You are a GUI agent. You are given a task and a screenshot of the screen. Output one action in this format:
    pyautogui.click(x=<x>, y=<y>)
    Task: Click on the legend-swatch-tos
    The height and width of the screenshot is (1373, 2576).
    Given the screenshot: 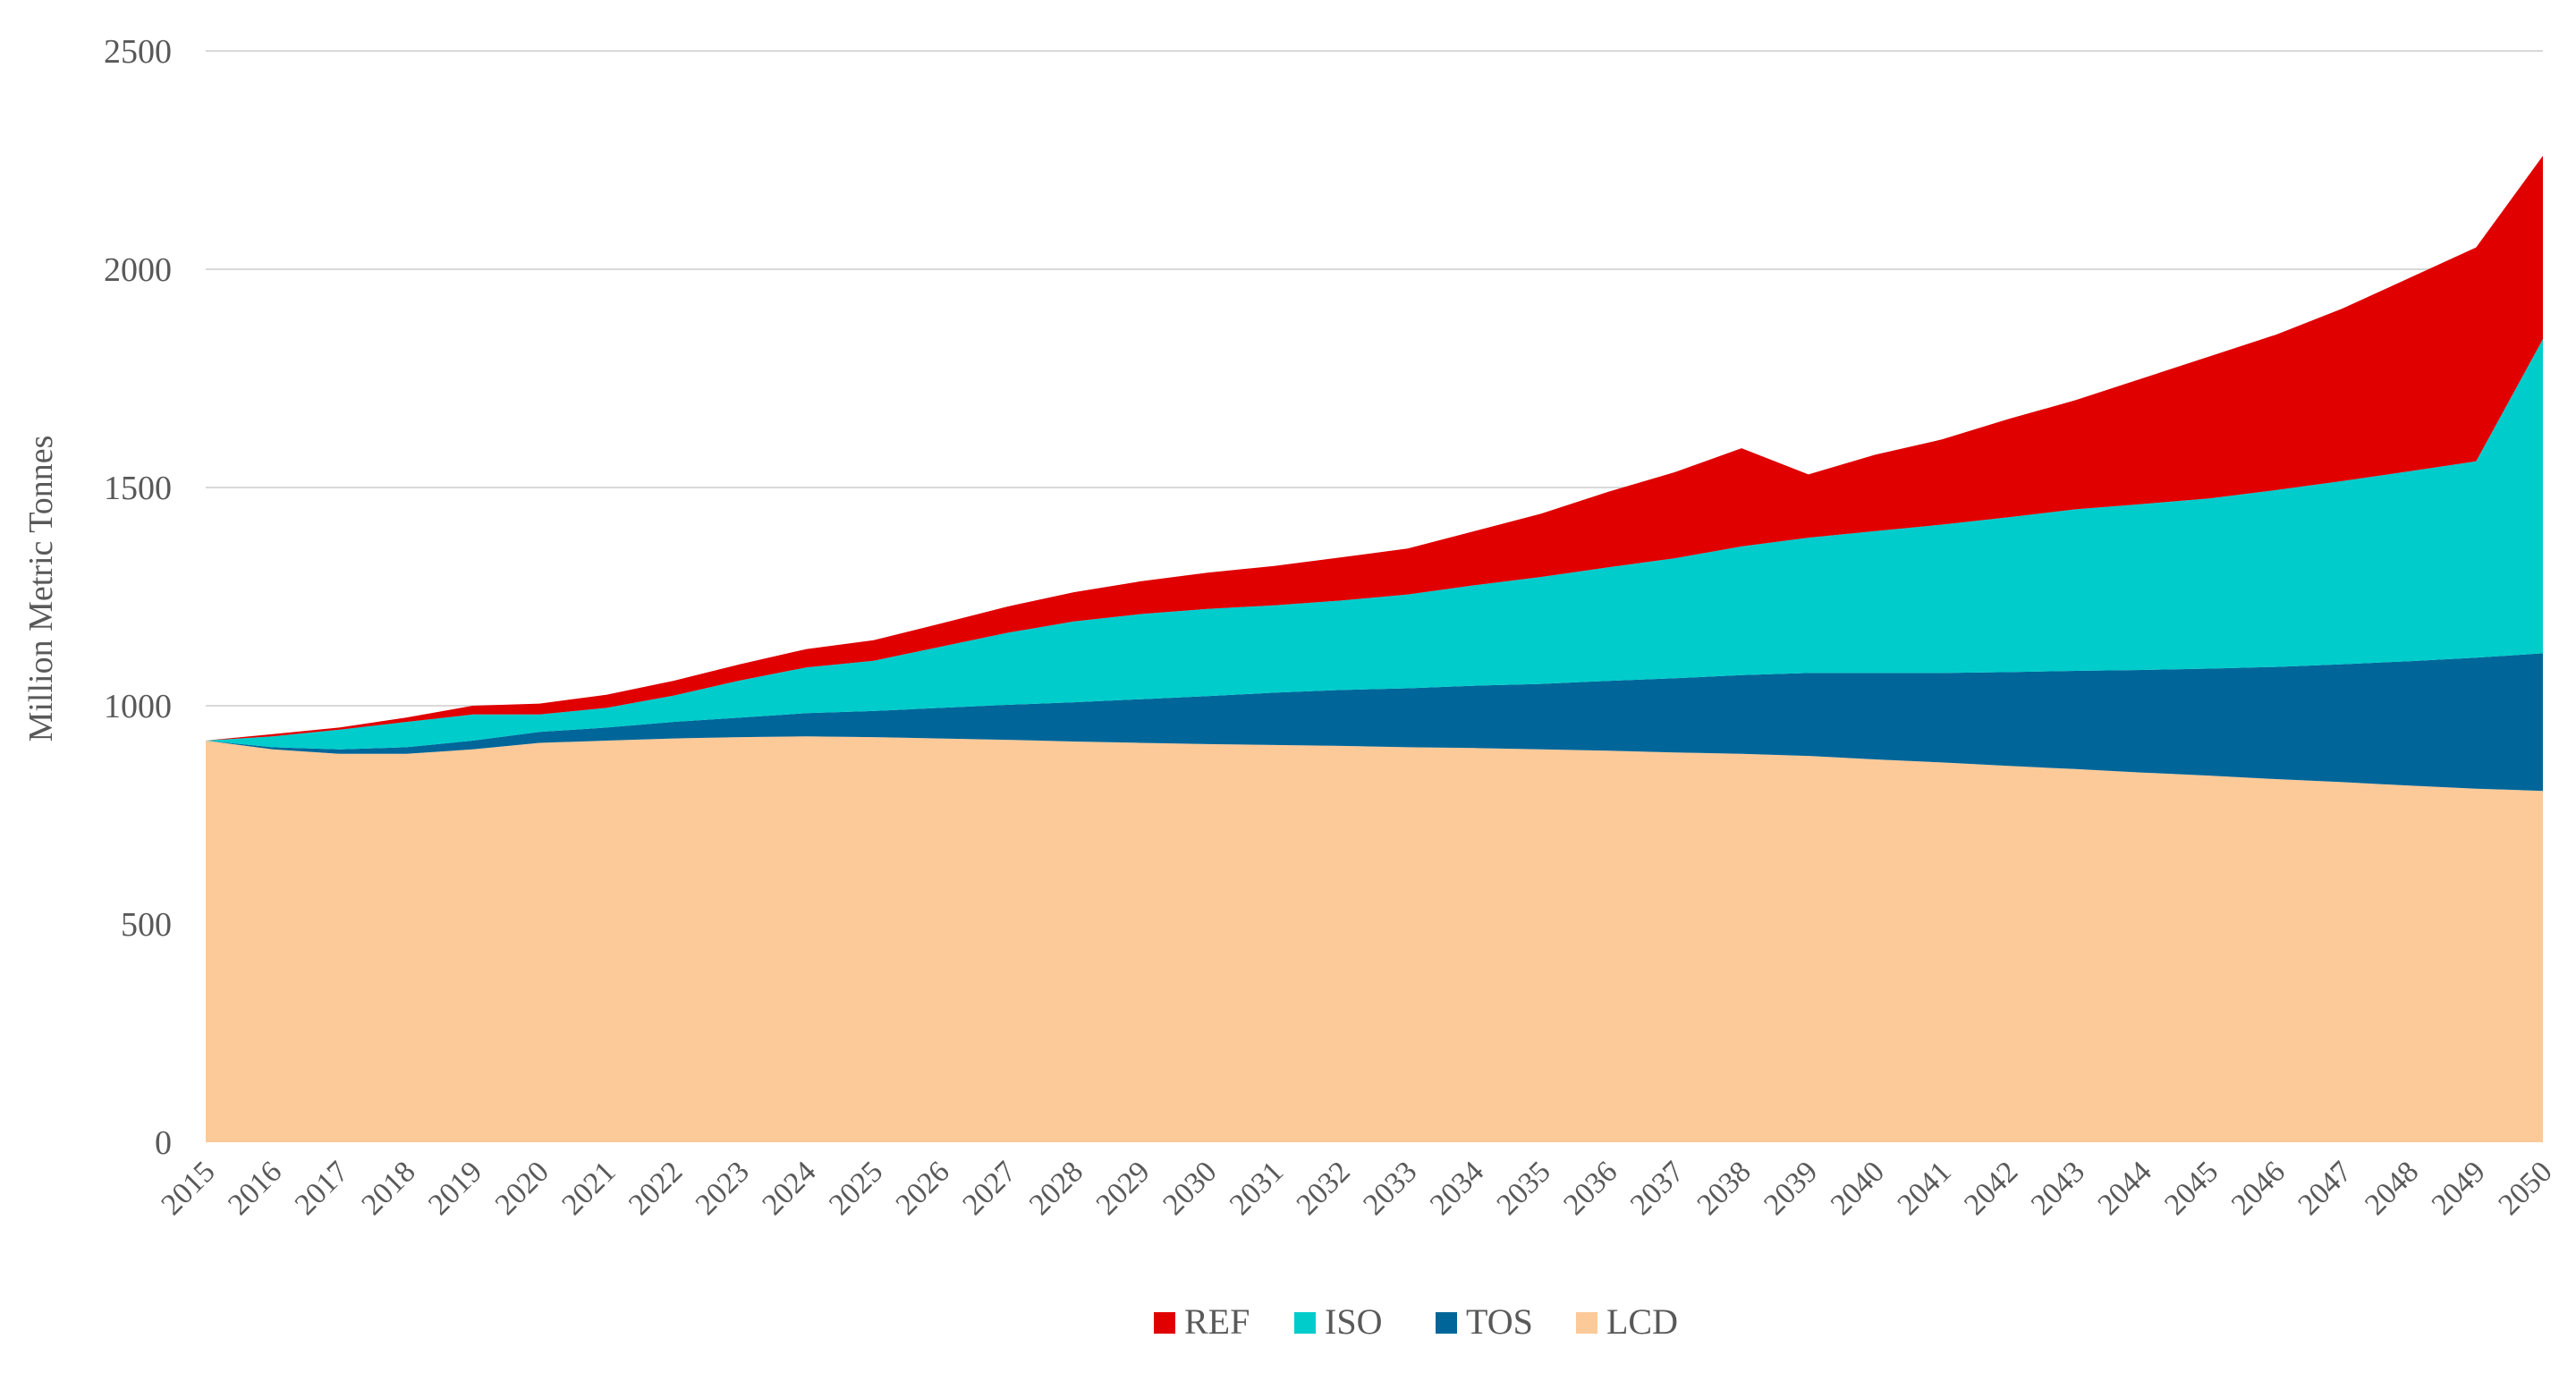 What is the action you would take?
    pyautogui.click(x=1446, y=1323)
    